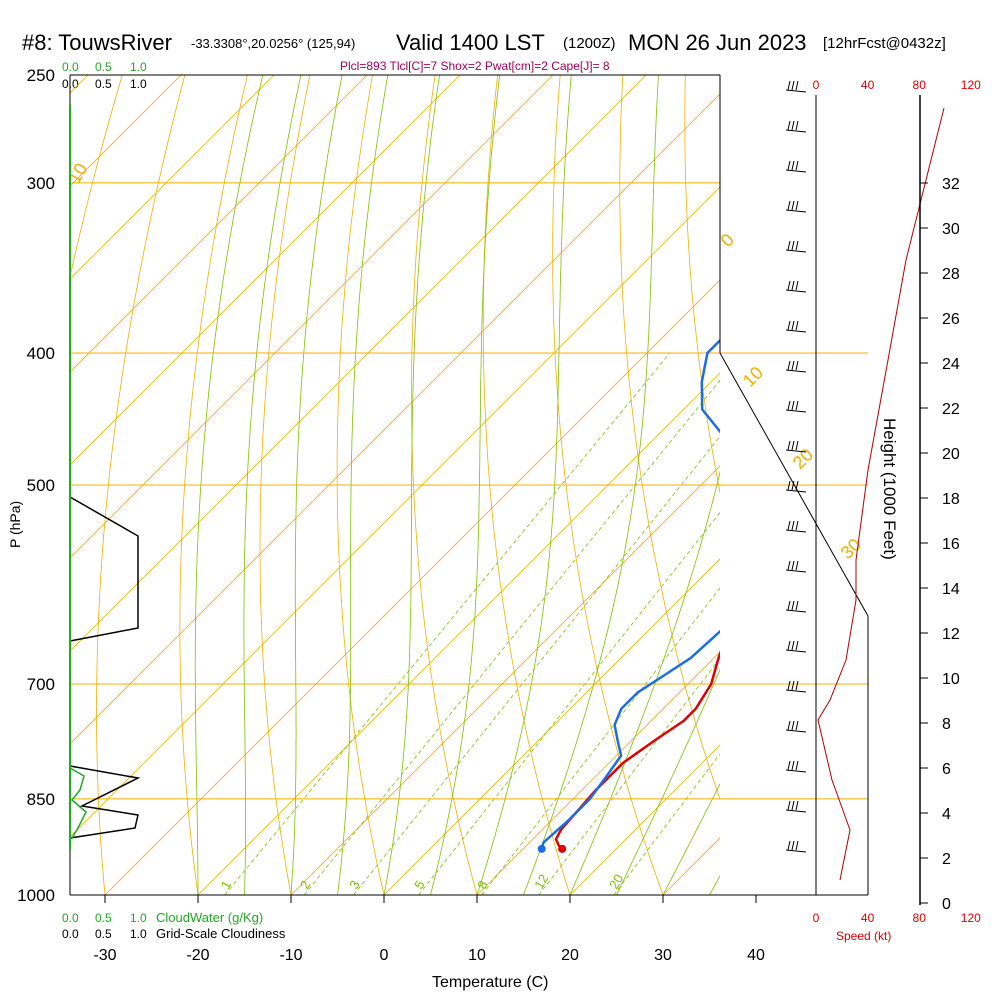 This screenshot has height=1000, width=1000. What do you see at coordinates (794, 623) in the screenshot?
I see `right-axis-diagonal` at bounding box center [794, 623].